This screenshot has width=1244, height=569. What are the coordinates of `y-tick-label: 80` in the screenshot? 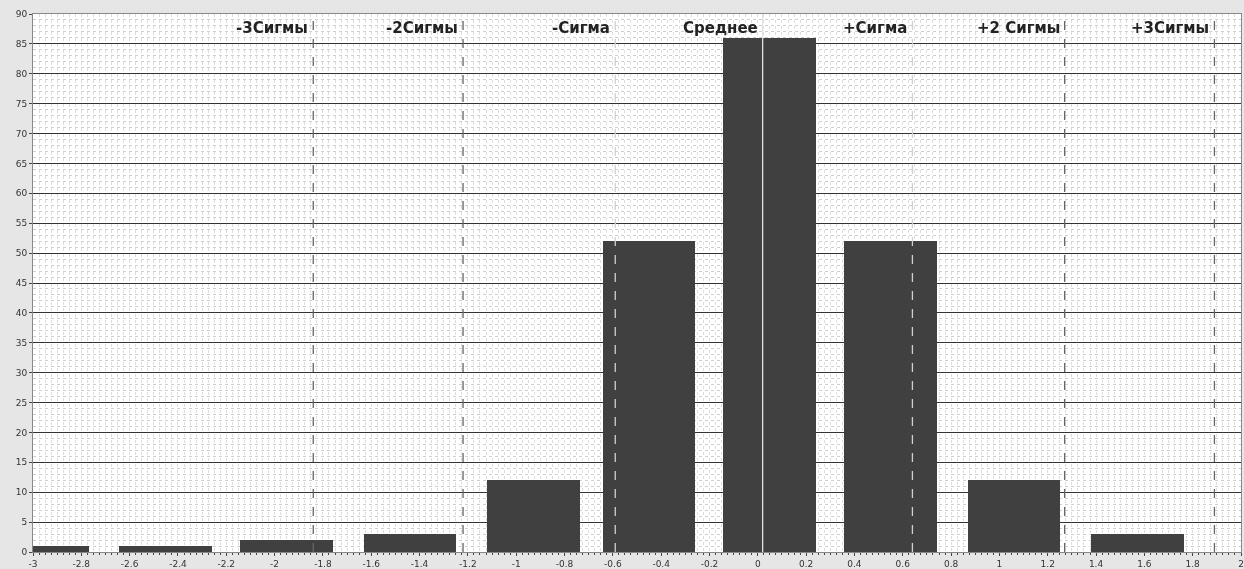 It's located at (21, 73).